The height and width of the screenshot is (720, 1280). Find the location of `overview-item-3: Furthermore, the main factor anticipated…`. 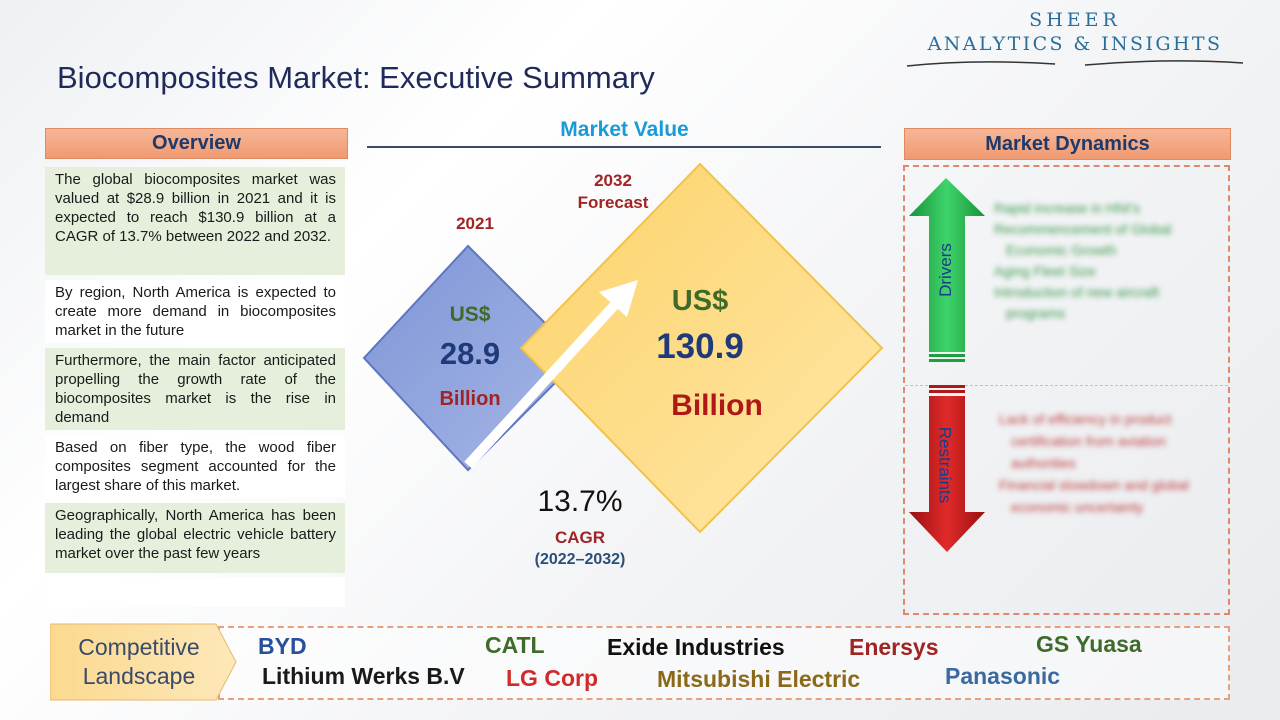

overview-item-3: Furthermore, the main factor anticipated… is located at coordinates (195, 389).